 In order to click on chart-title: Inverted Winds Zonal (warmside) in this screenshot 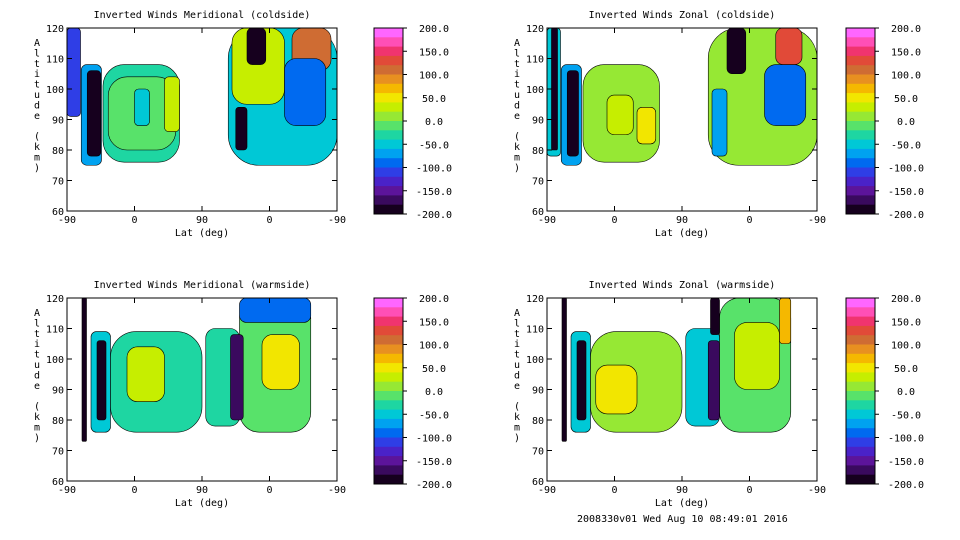, I will do `click(682, 285)`.